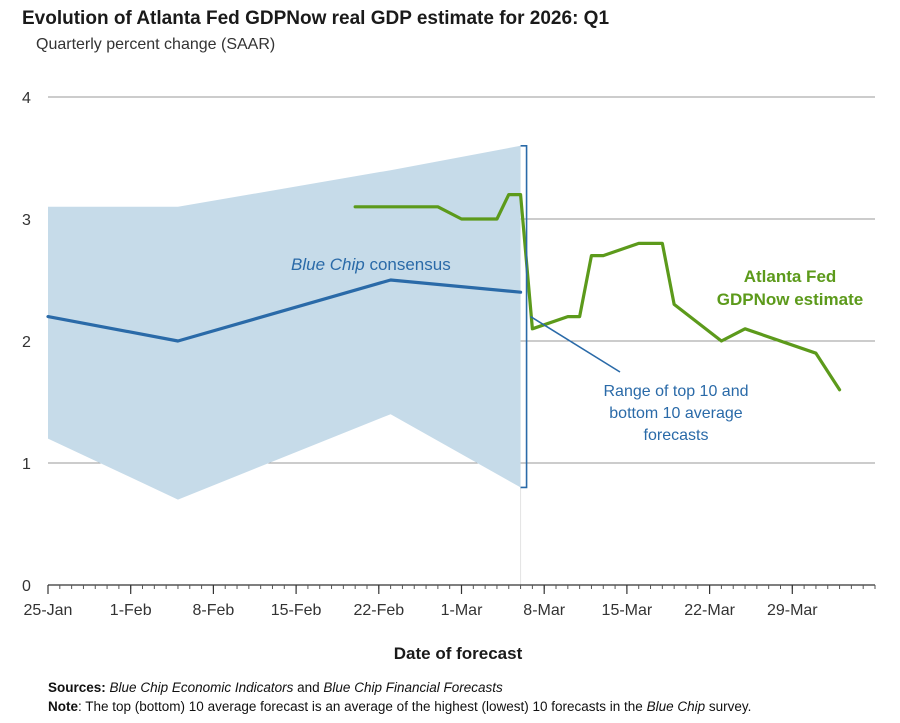 This screenshot has width=900, height=723. Describe the element at coordinates (709, 610) in the screenshot. I see `x-tick-label: 22-Mar` at that location.